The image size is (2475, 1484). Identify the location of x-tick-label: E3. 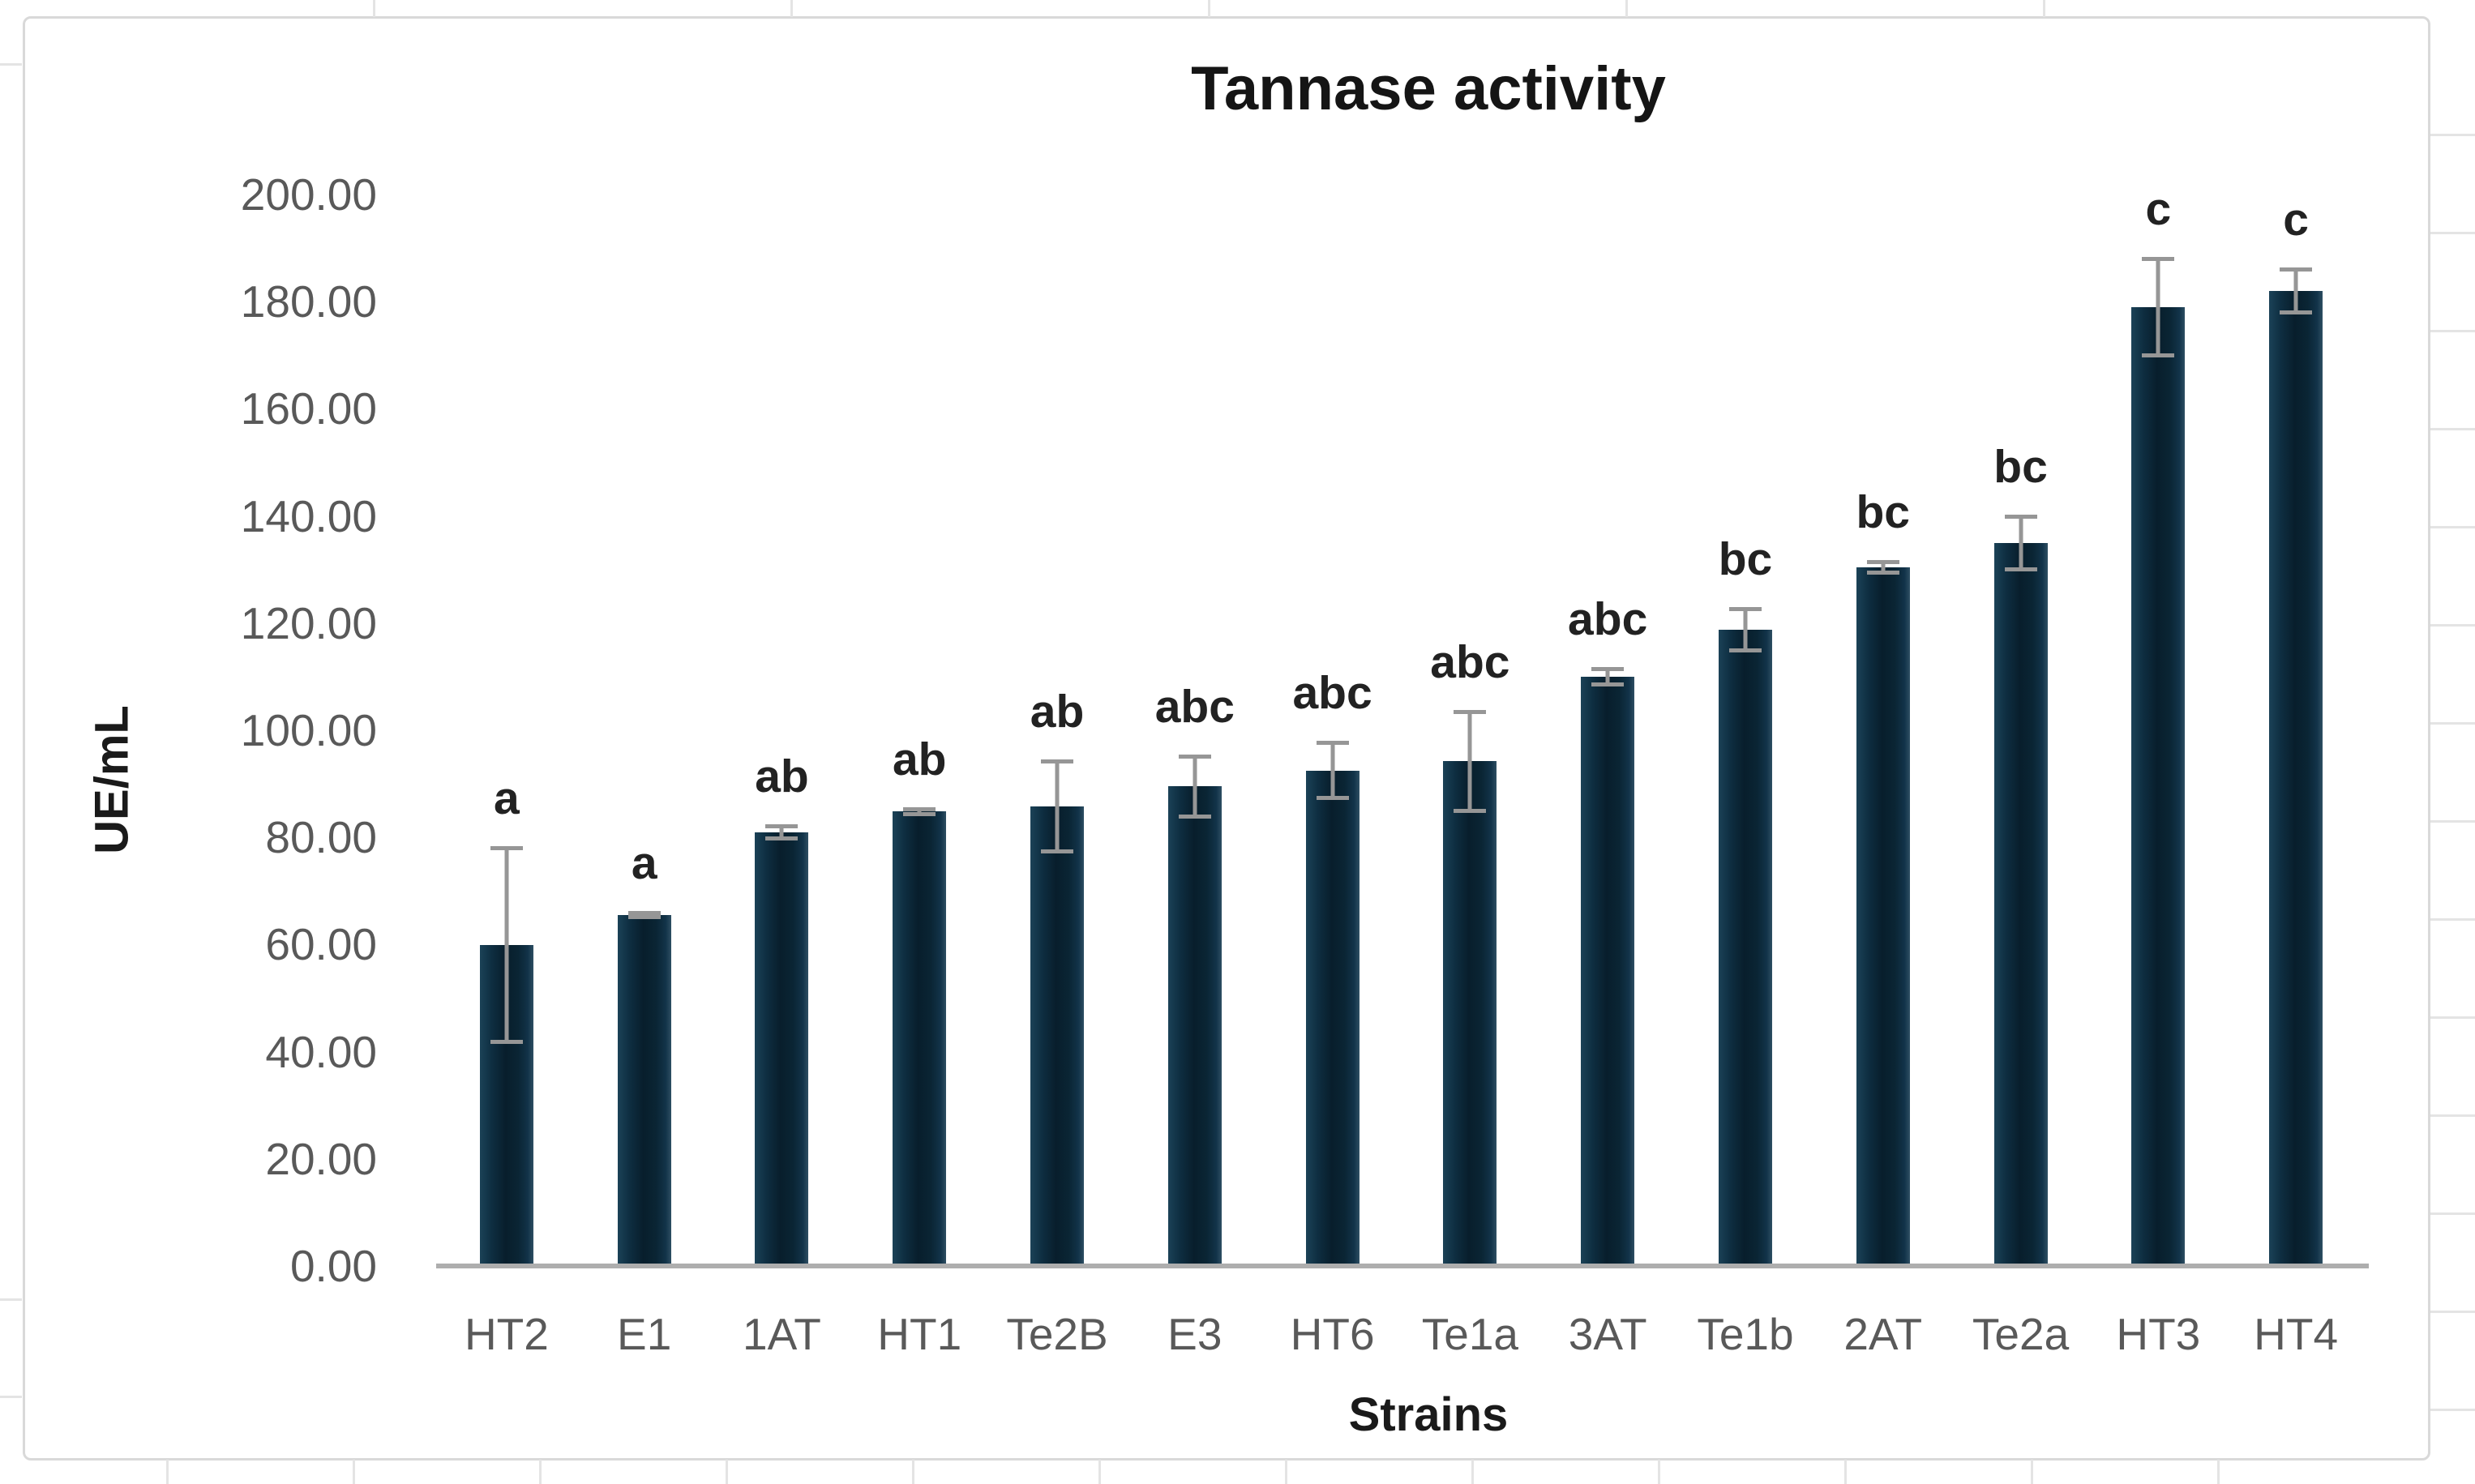
(1195, 1334).